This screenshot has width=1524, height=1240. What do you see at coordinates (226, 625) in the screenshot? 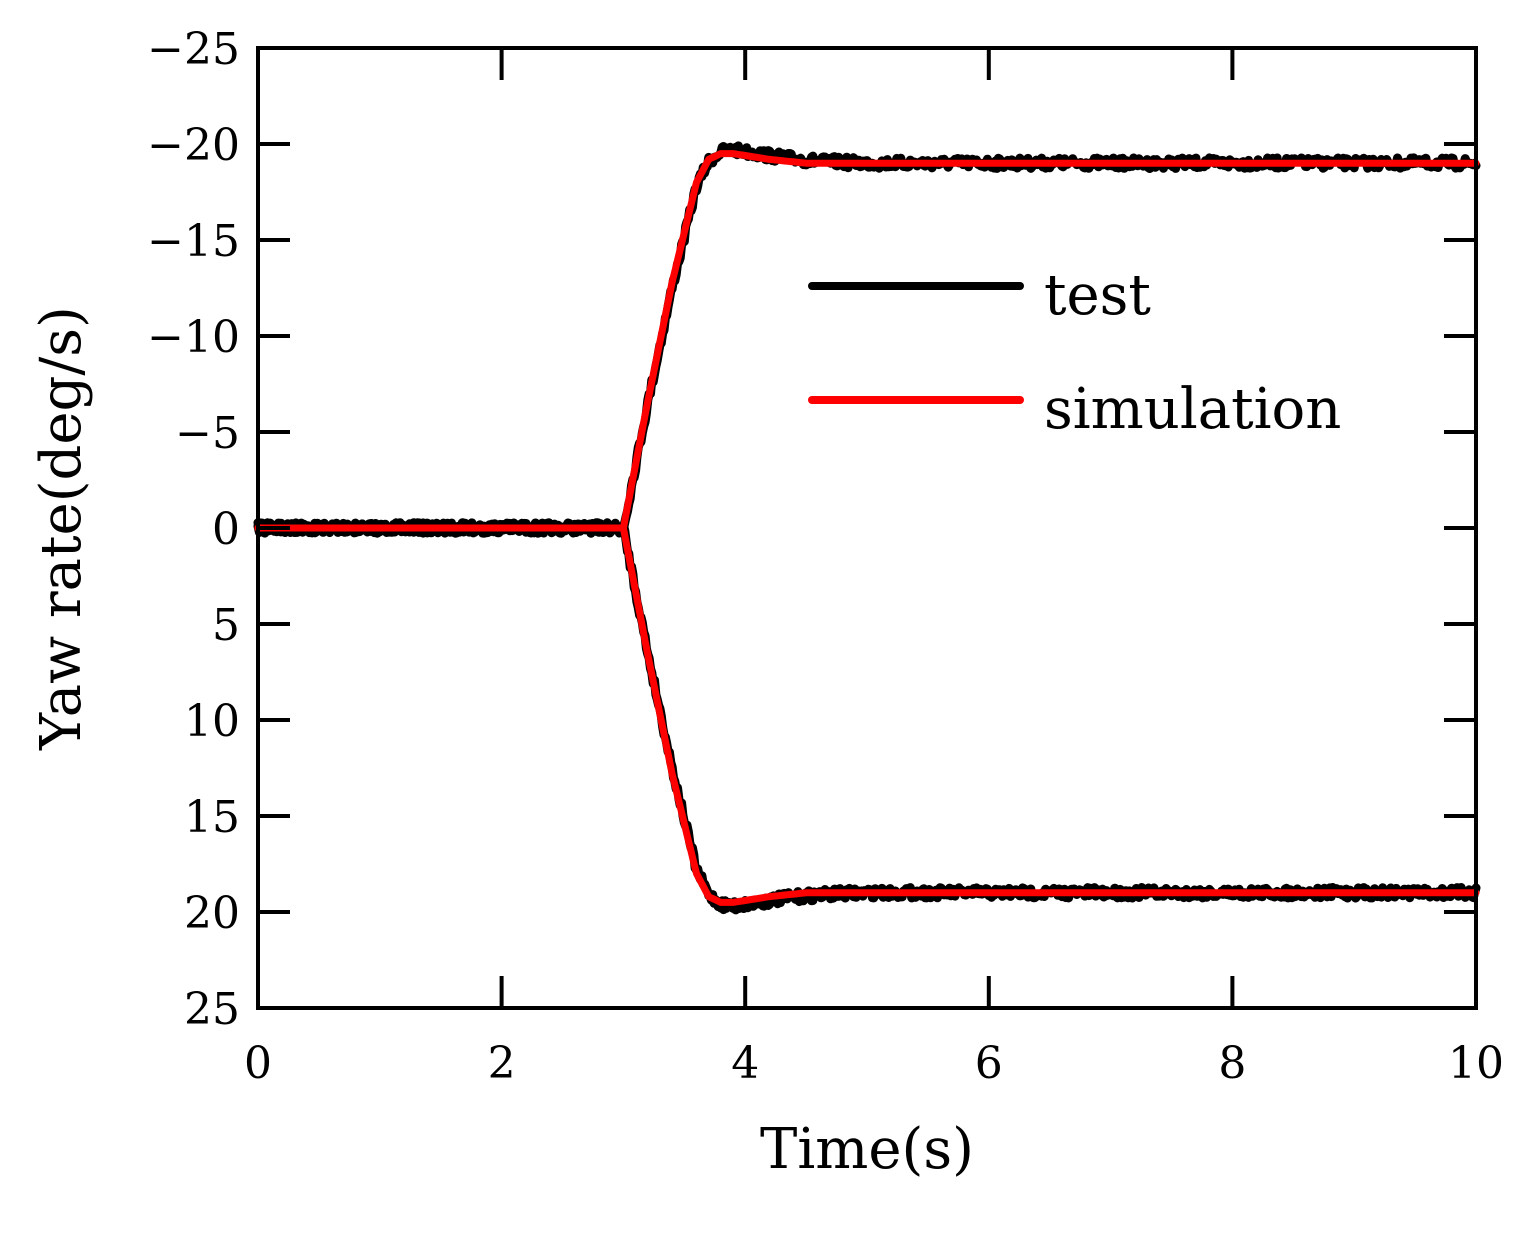
I see `y-tick-label: 5` at bounding box center [226, 625].